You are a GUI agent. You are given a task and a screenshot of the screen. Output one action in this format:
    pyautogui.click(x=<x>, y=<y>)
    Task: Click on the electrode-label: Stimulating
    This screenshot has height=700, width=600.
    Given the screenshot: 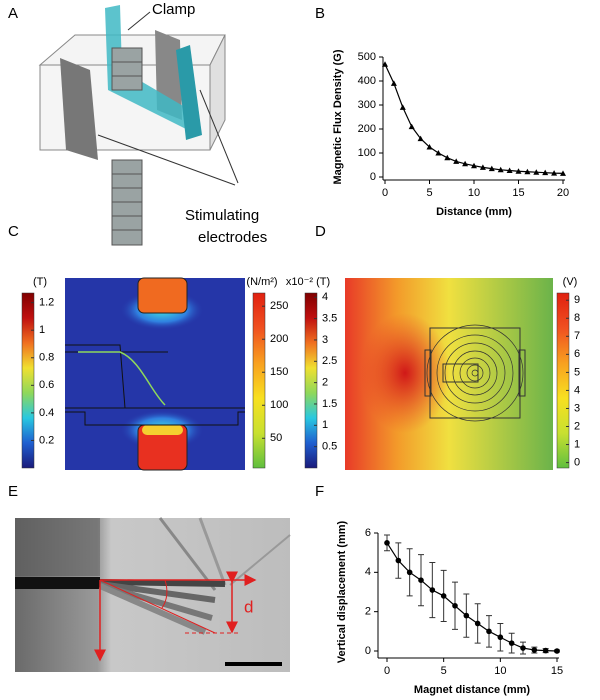 What is the action you would take?
    pyautogui.click(x=222, y=215)
    